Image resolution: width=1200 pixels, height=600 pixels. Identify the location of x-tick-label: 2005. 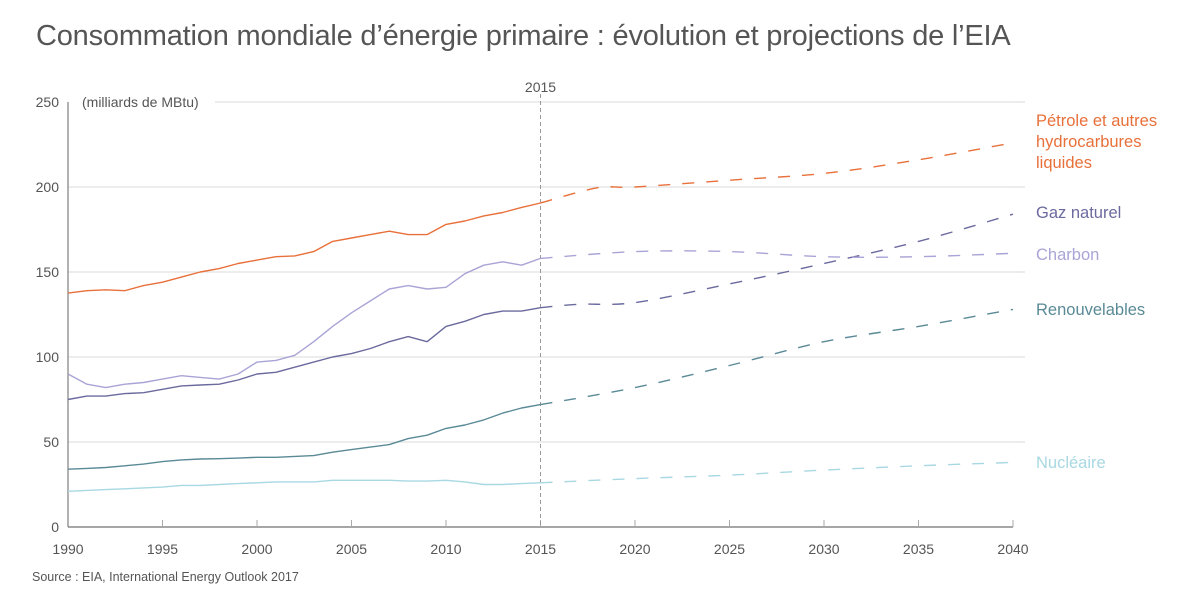
(351, 549).